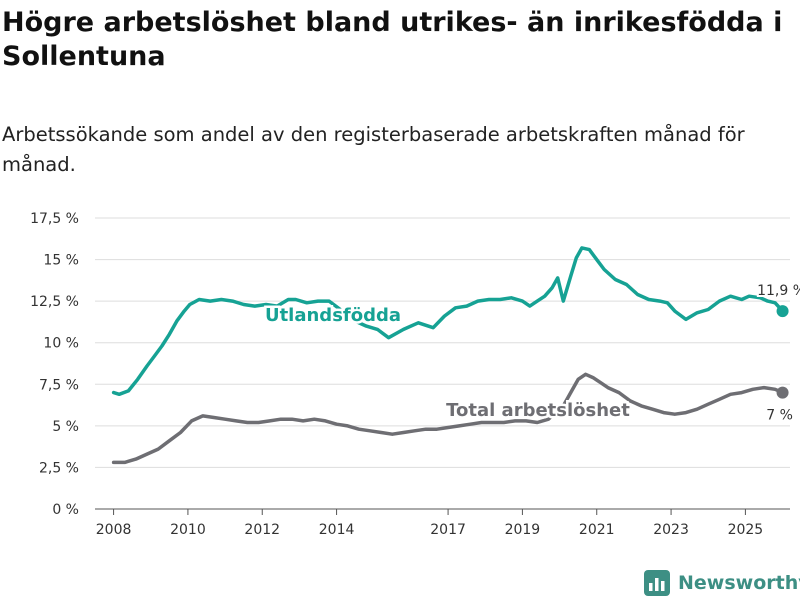  I want to click on x-tick-label: 2023, so click(671, 530).